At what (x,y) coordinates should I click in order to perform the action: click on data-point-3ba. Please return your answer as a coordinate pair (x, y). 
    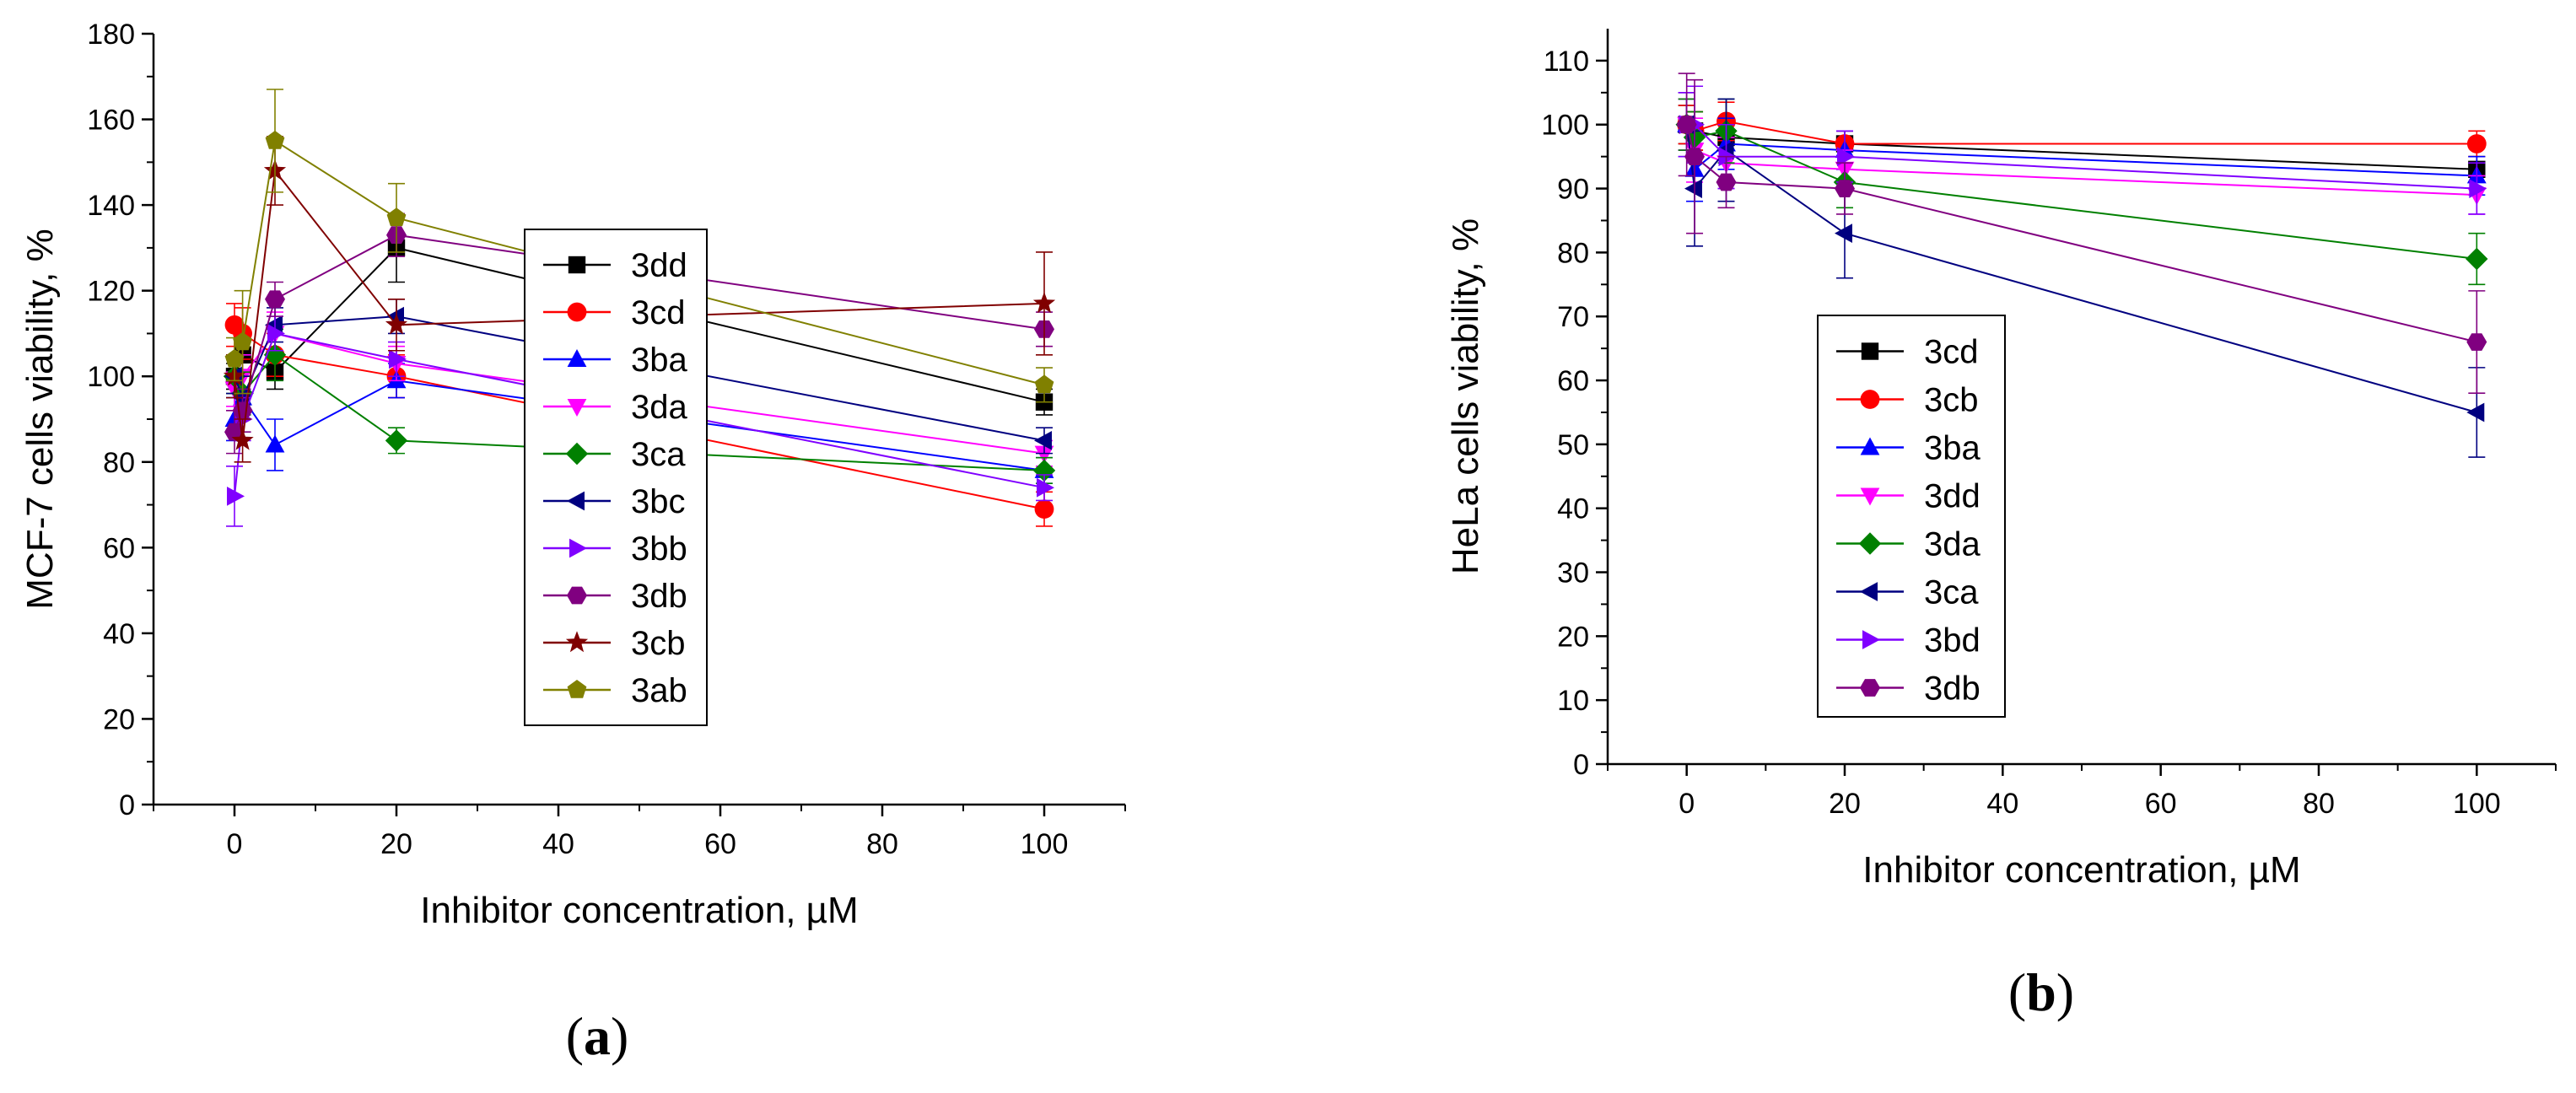
    Looking at the image, I should click on (275, 444).